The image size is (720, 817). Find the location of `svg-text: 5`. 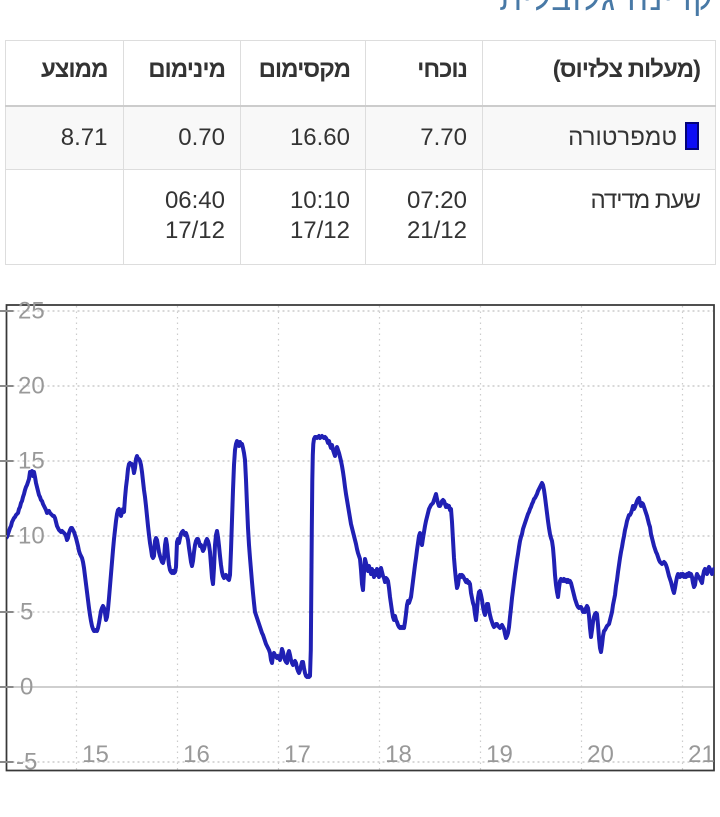

svg-text: 5 is located at coordinates (26, 612).